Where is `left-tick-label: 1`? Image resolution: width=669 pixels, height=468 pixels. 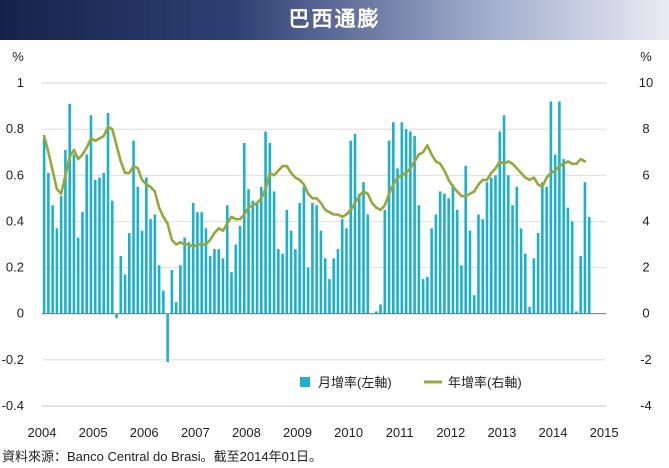
left-tick-label: 1 is located at coordinates (20, 82).